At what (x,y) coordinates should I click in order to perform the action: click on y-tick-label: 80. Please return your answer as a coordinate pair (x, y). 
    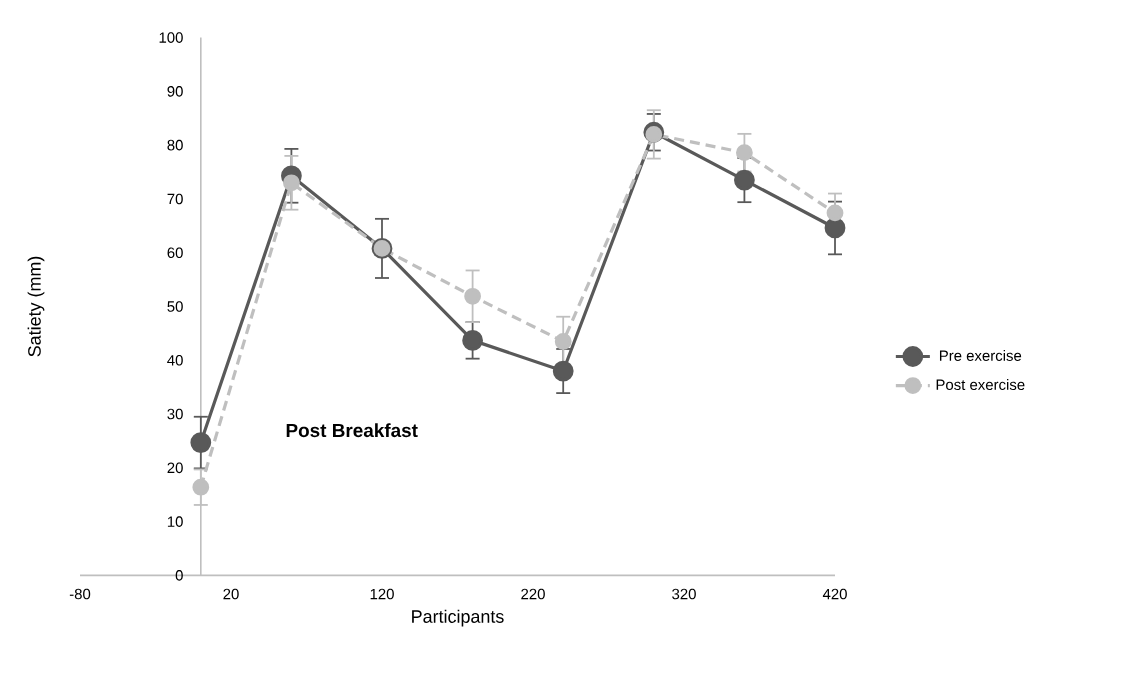
    Looking at the image, I should click on (175, 145).